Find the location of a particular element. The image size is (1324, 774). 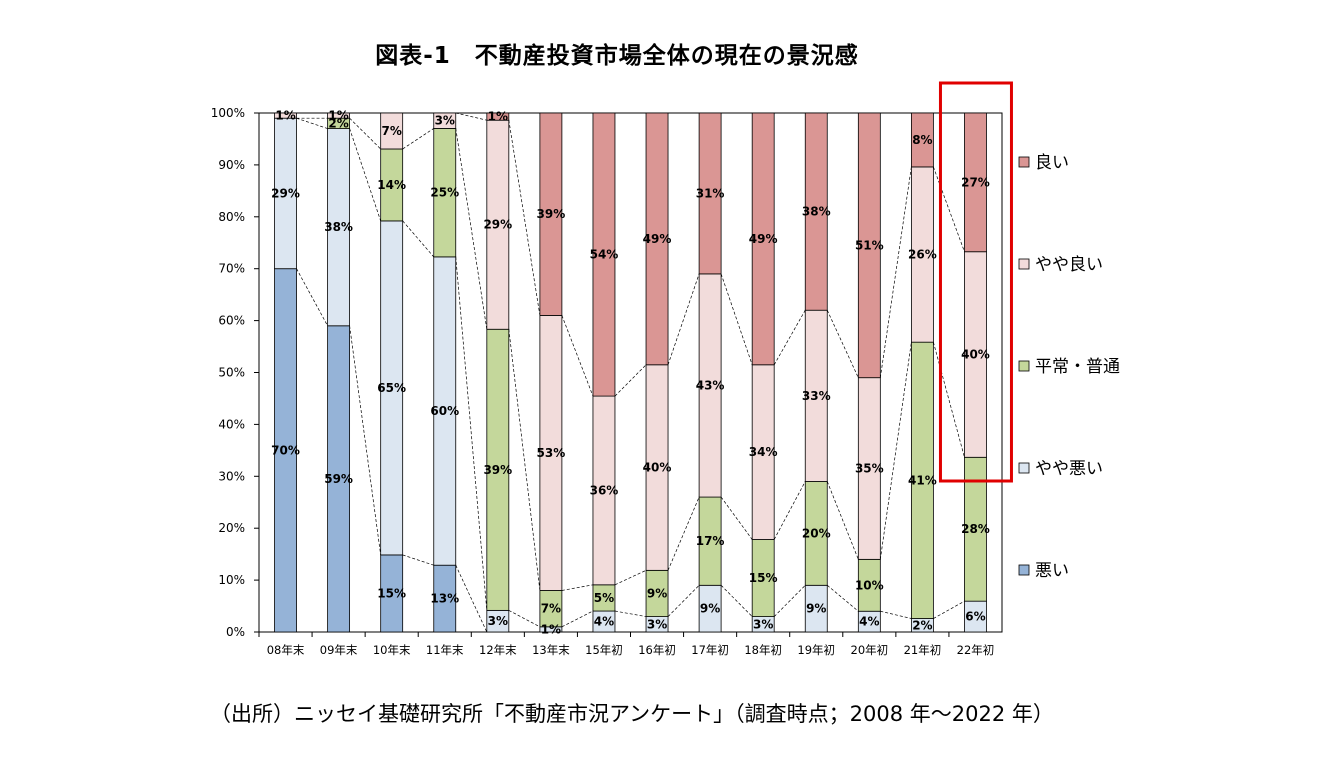

highlight-box is located at coordinates (975, 282).